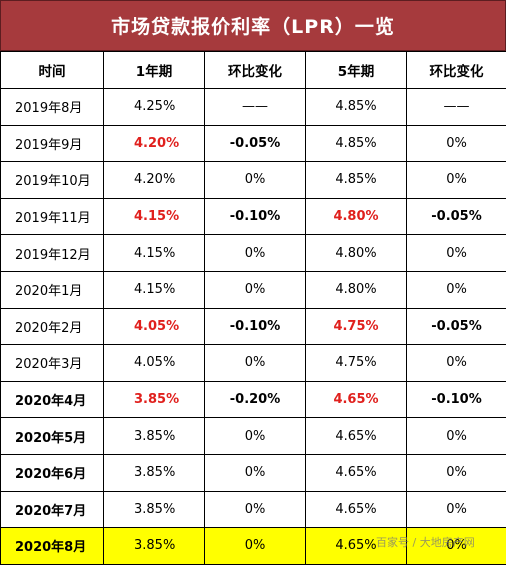 The width and height of the screenshot is (506, 565). What do you see at coordinates (456, 70) in the screenshot?
I see `header-5y-change: 环比变化` at bounding box center [456, 70].